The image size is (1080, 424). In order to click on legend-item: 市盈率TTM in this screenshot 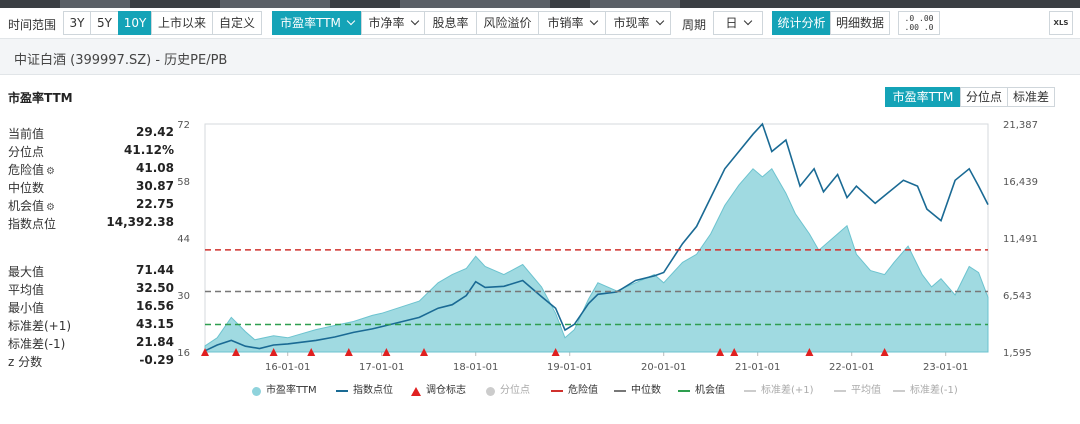, I will do `click(284, 392)`.